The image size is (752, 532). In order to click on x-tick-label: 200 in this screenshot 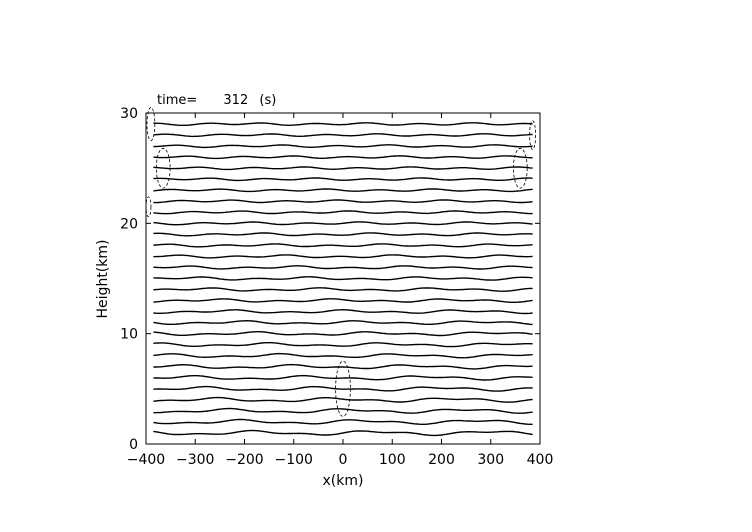, I will do `click(441, 460)`.